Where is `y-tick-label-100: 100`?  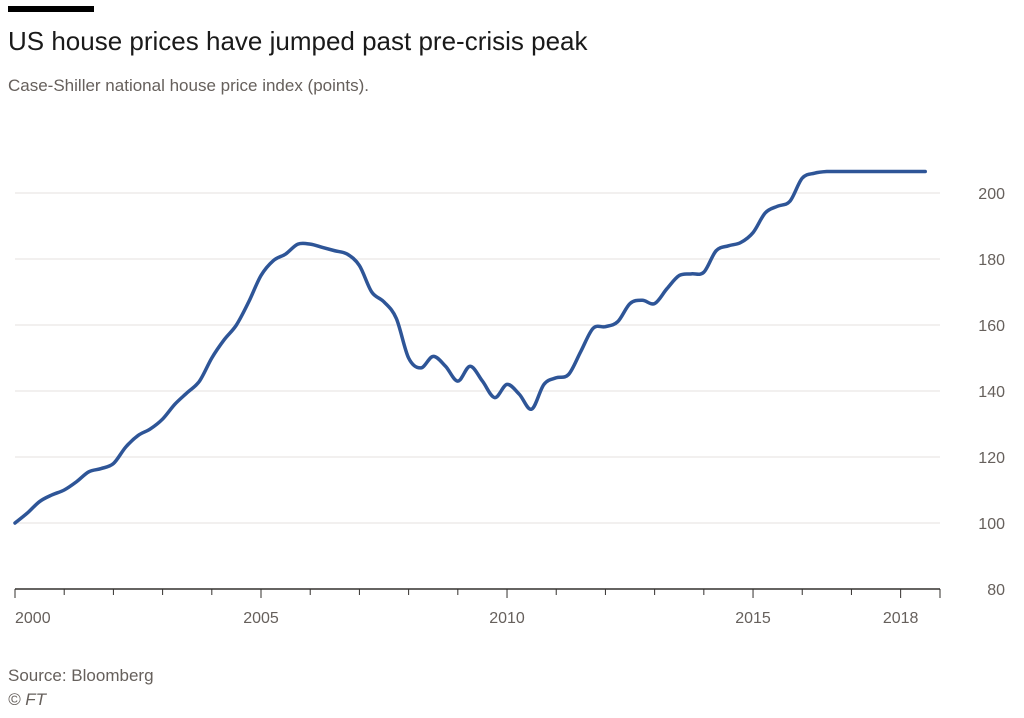 y-tick-label-100: 100 is located at coordinates (991, 524).